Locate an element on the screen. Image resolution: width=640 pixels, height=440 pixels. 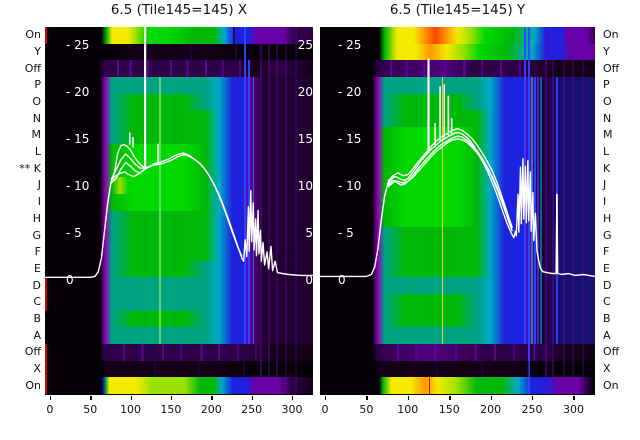
row-label: P is located at coordinates (606, 85).